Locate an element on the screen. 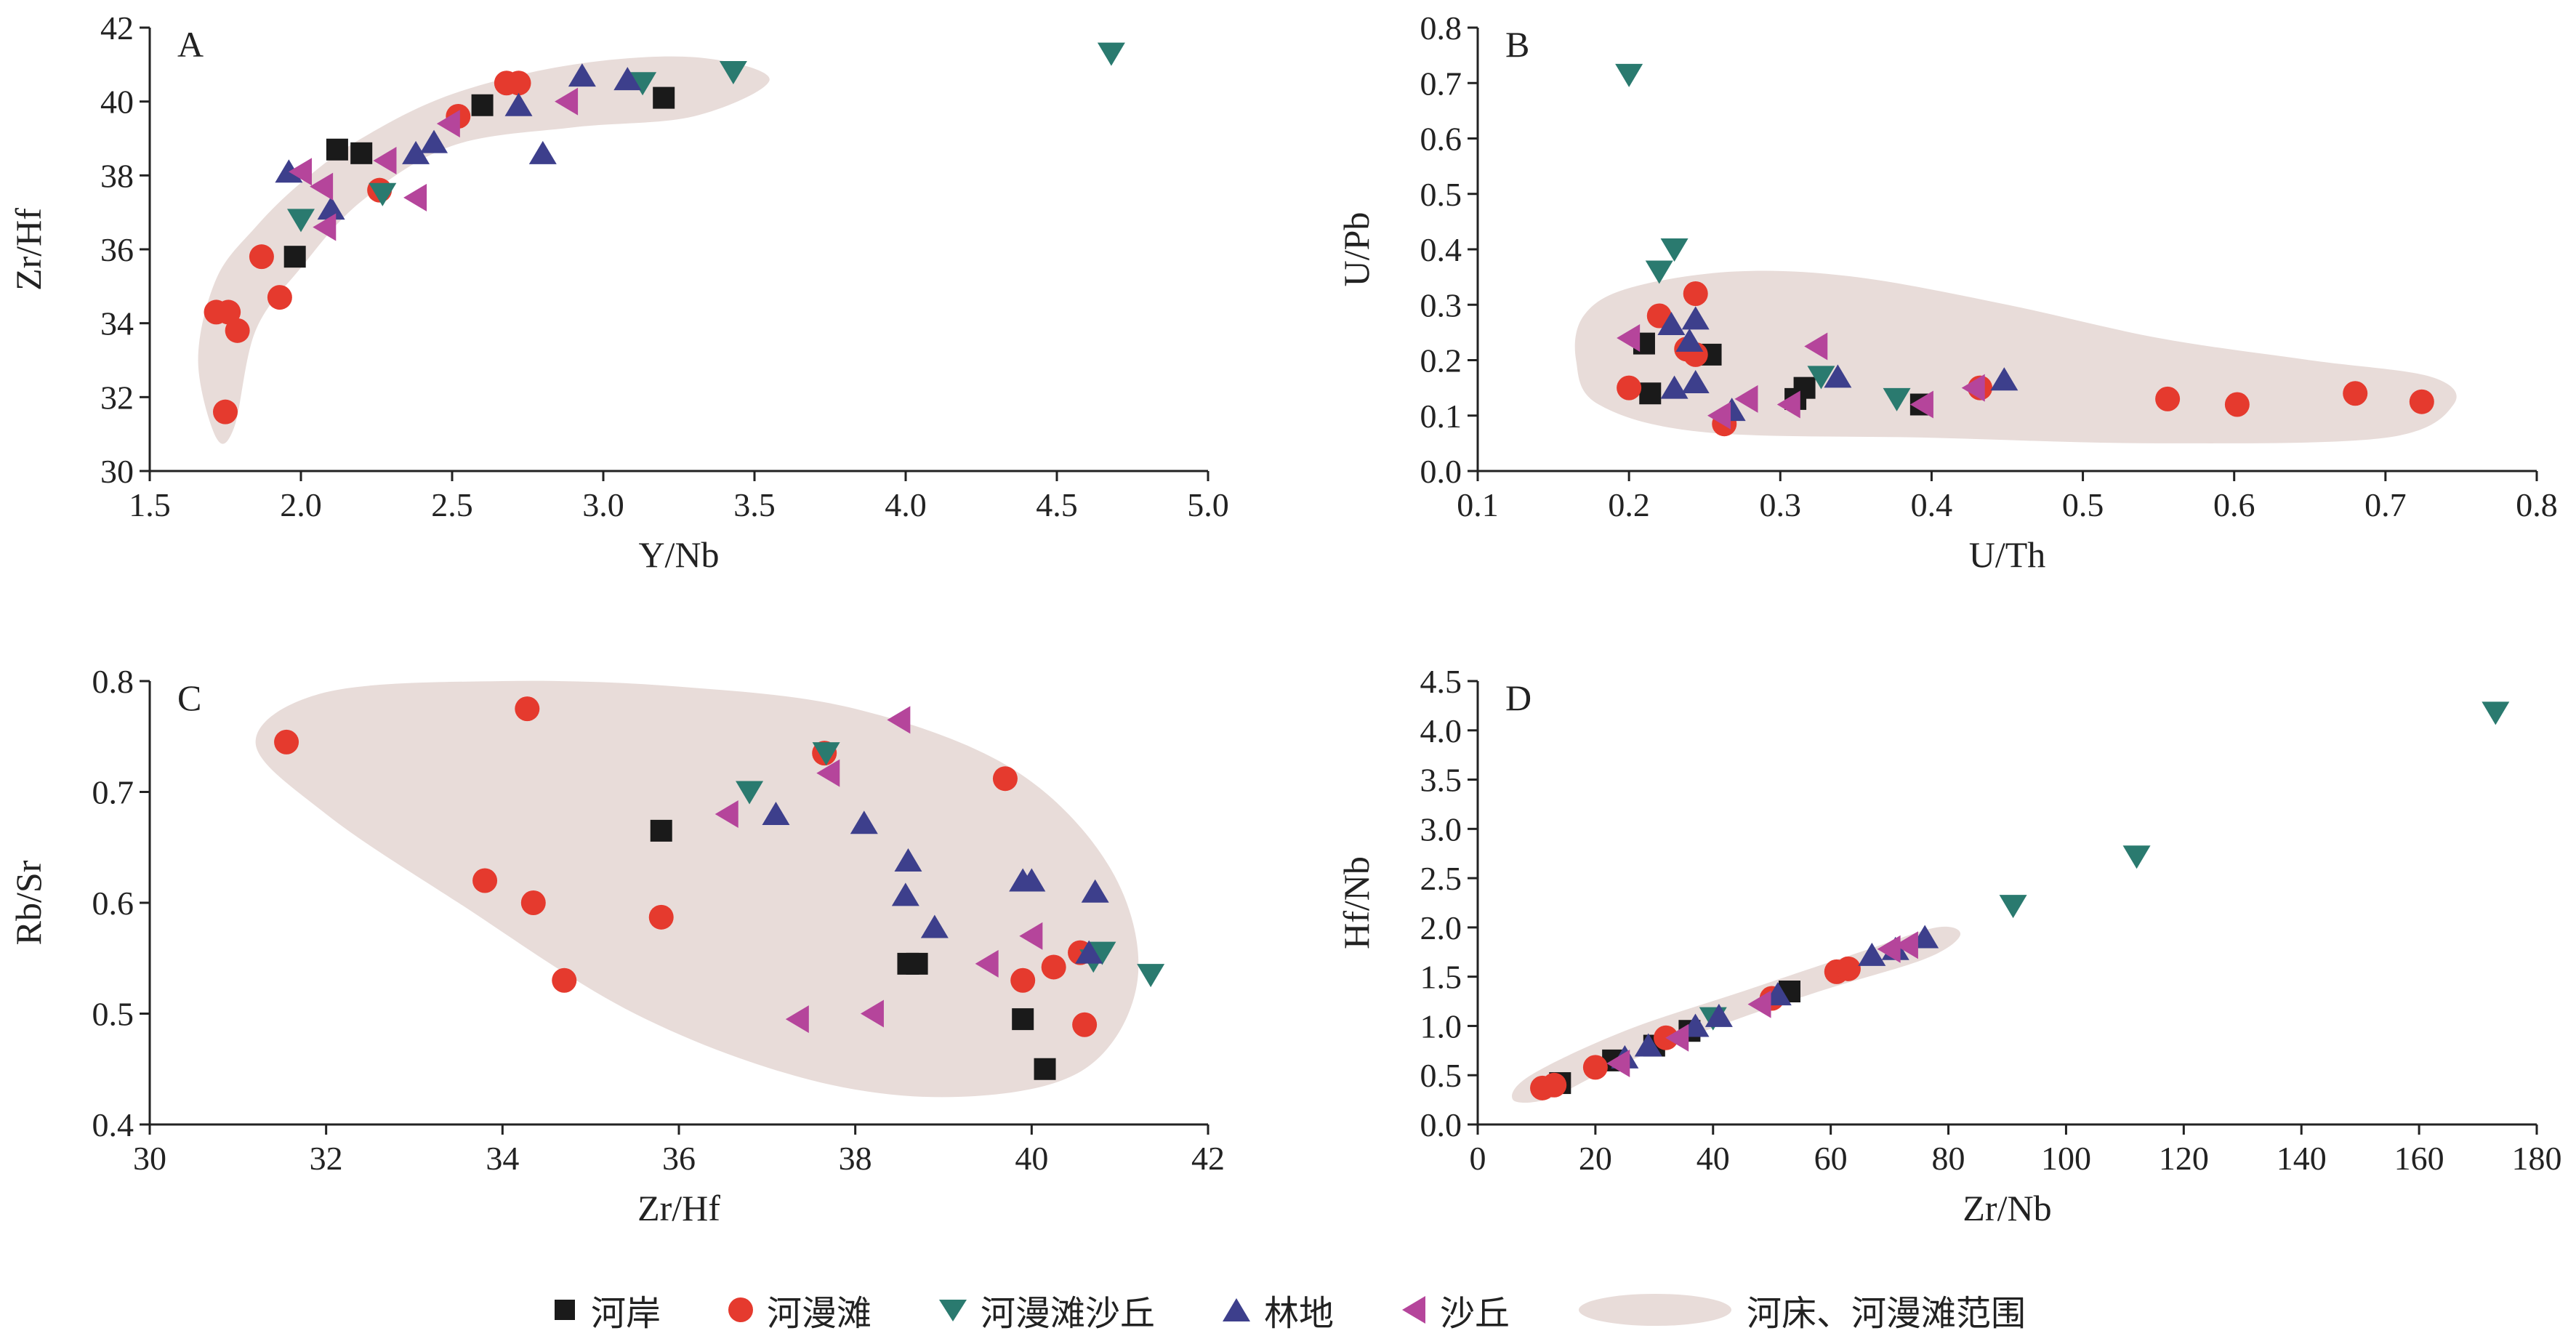 Image resolution: width=2576 pixels, height=1344 pixels. x-tick-label: 0.8 is located at coordinates (2537, 504).